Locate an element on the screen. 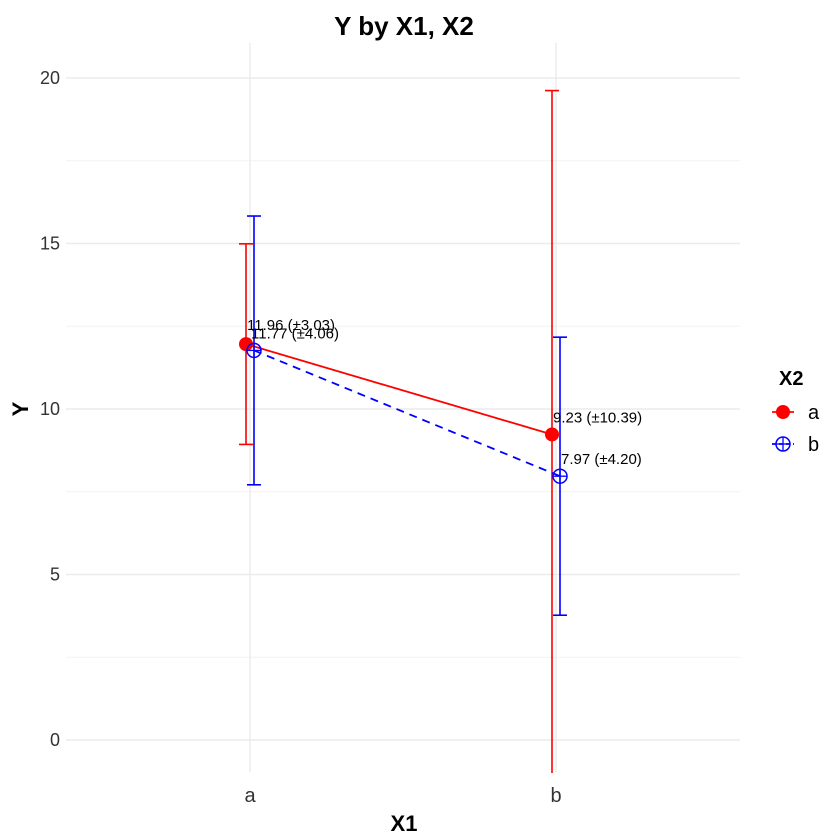 This screenshot has width=840, height=840. legend-item-a: a is located at coordinates (796, 413).